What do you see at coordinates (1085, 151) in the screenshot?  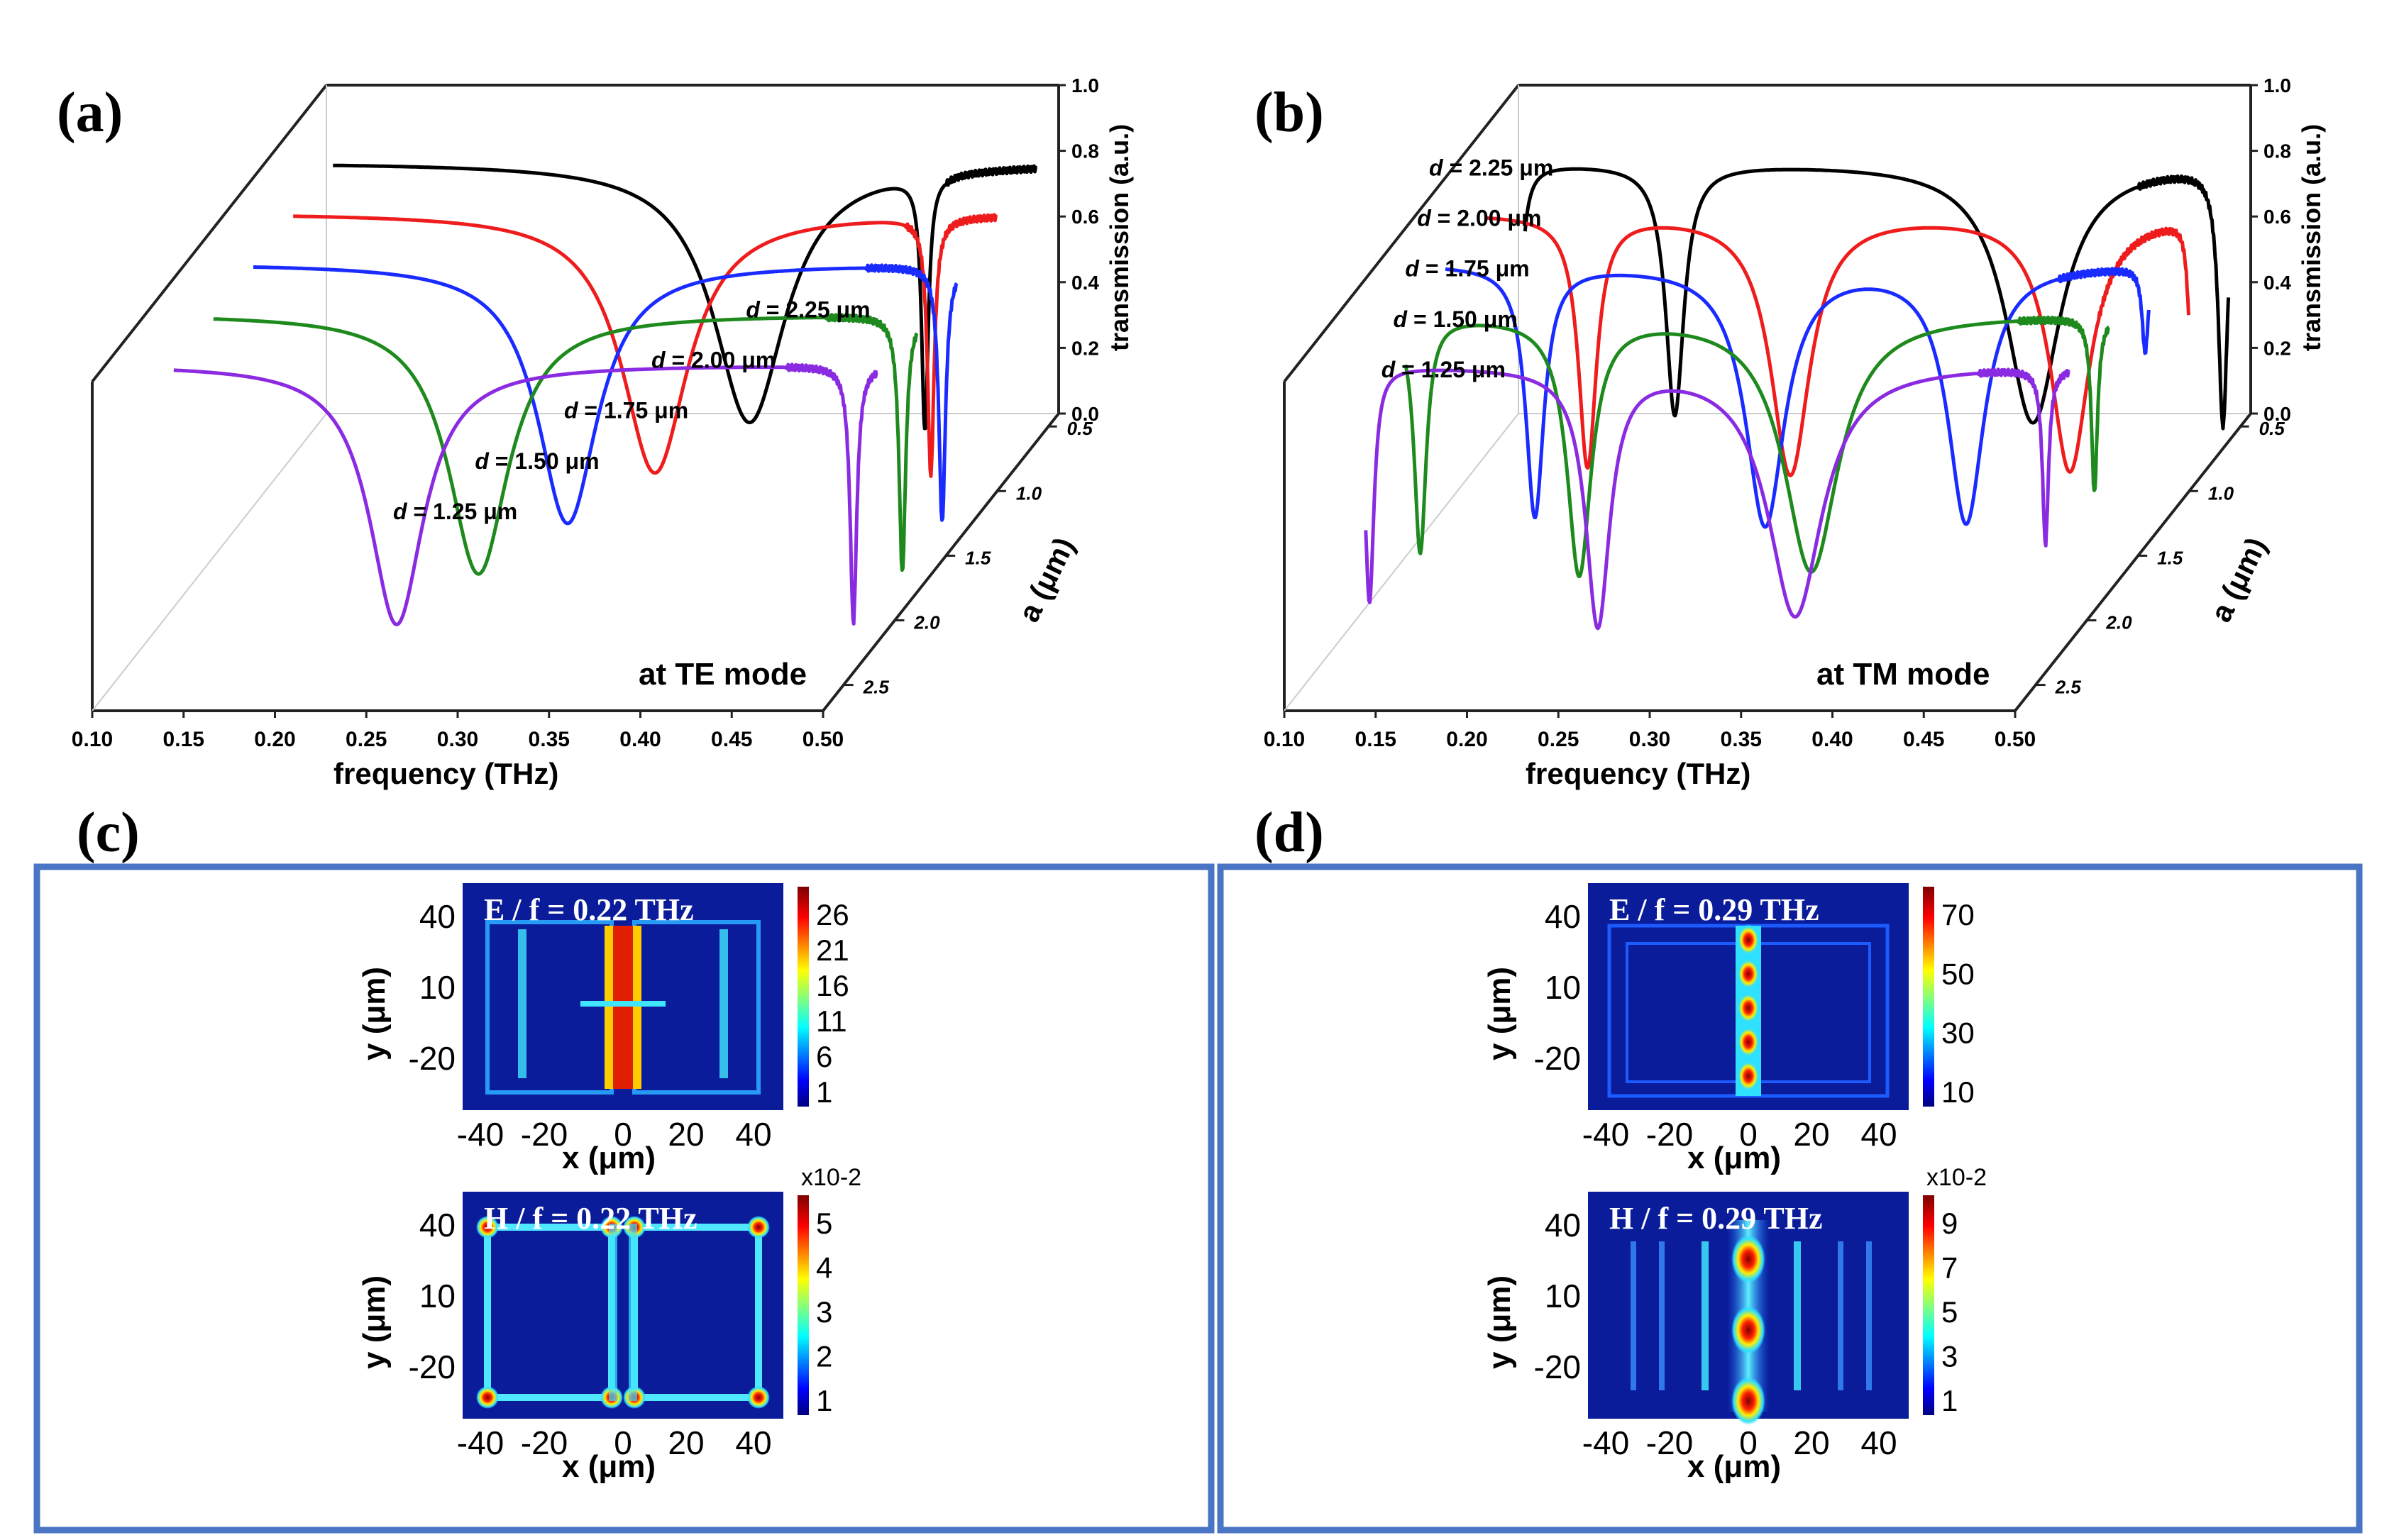 I see `panel-a-ztick: 0.8` at bounding box center [1085, 151].